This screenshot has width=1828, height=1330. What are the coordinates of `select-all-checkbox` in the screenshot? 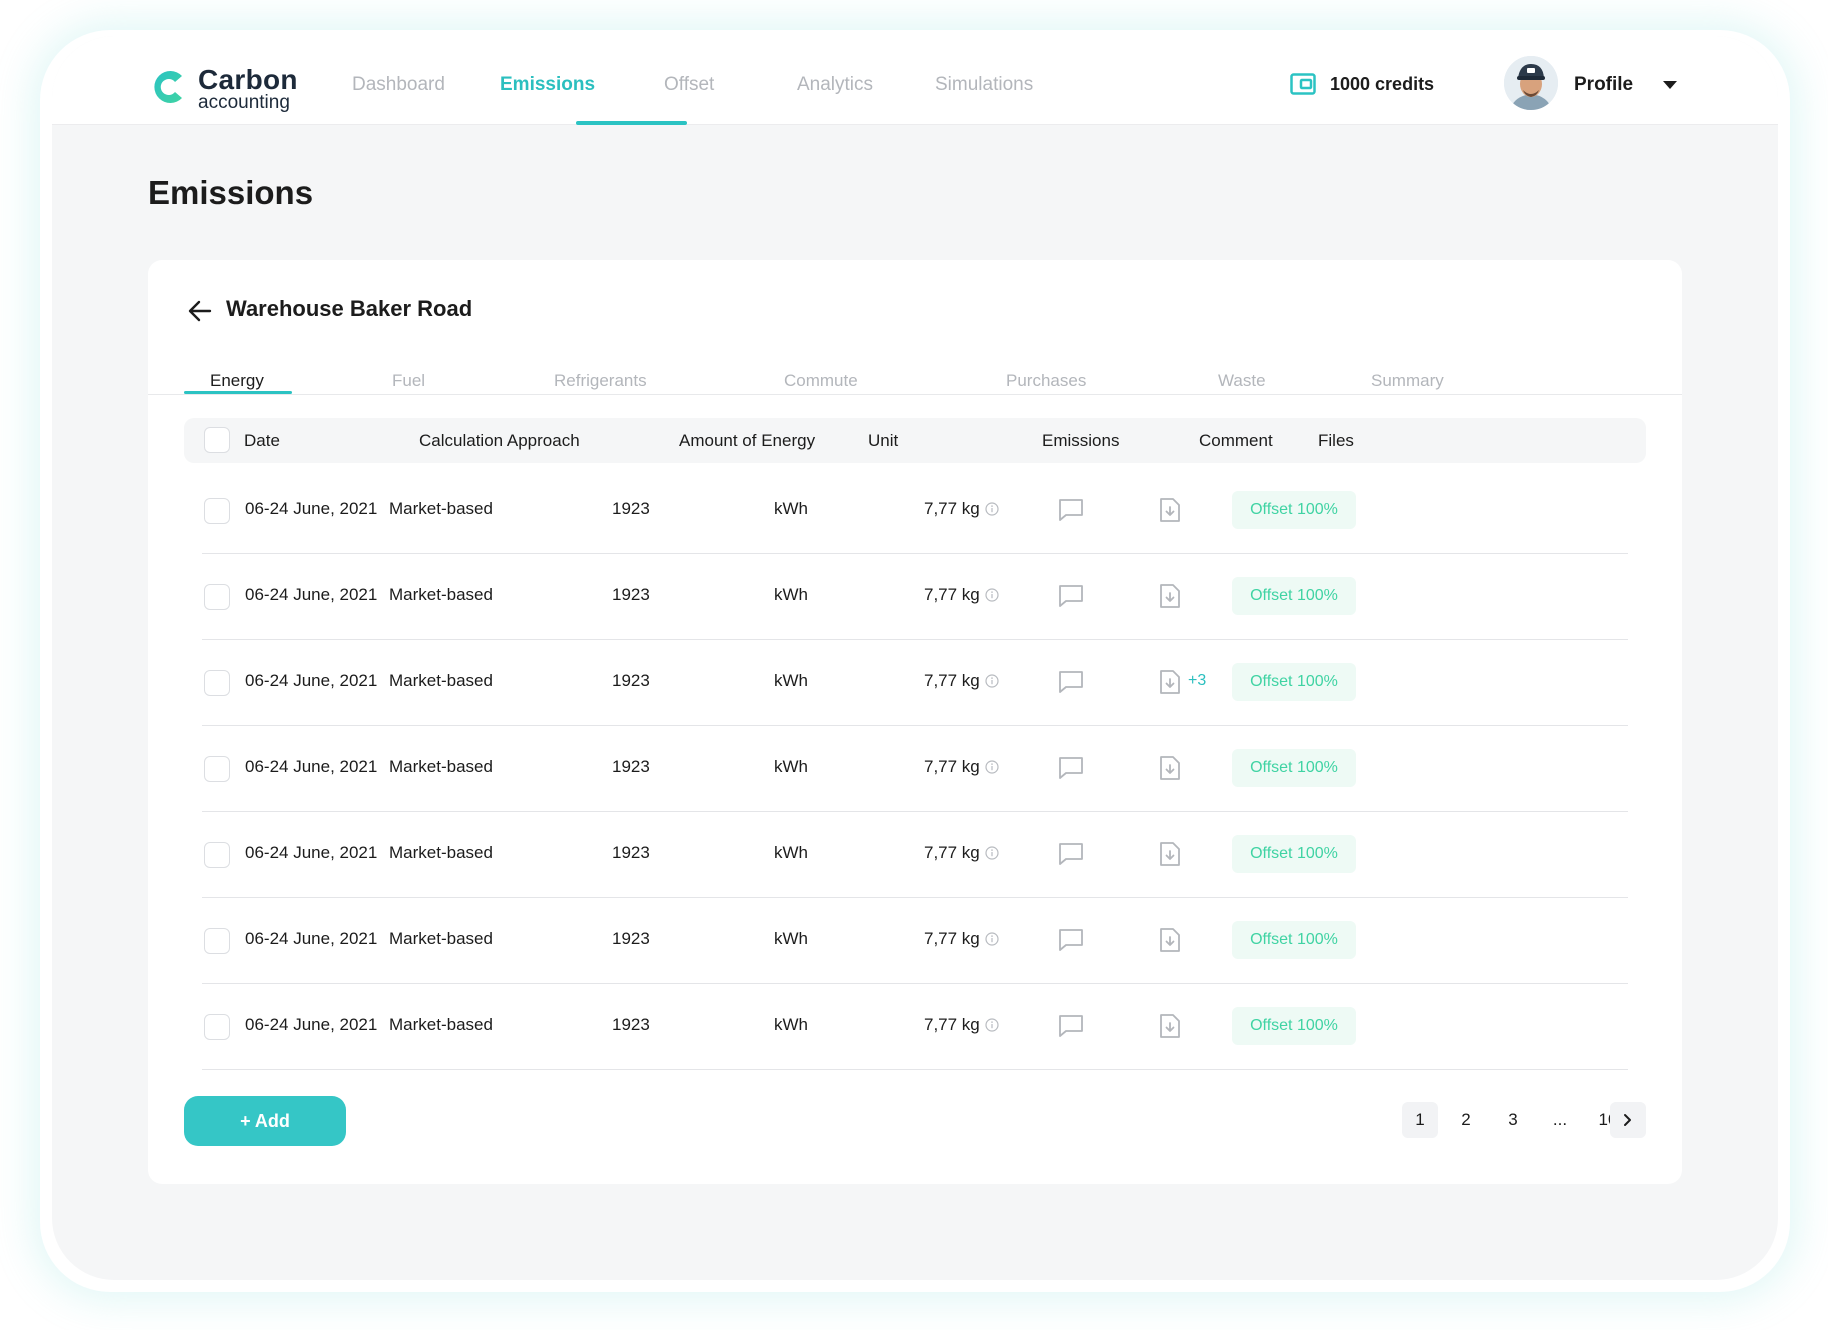 It's located at (217, 440).